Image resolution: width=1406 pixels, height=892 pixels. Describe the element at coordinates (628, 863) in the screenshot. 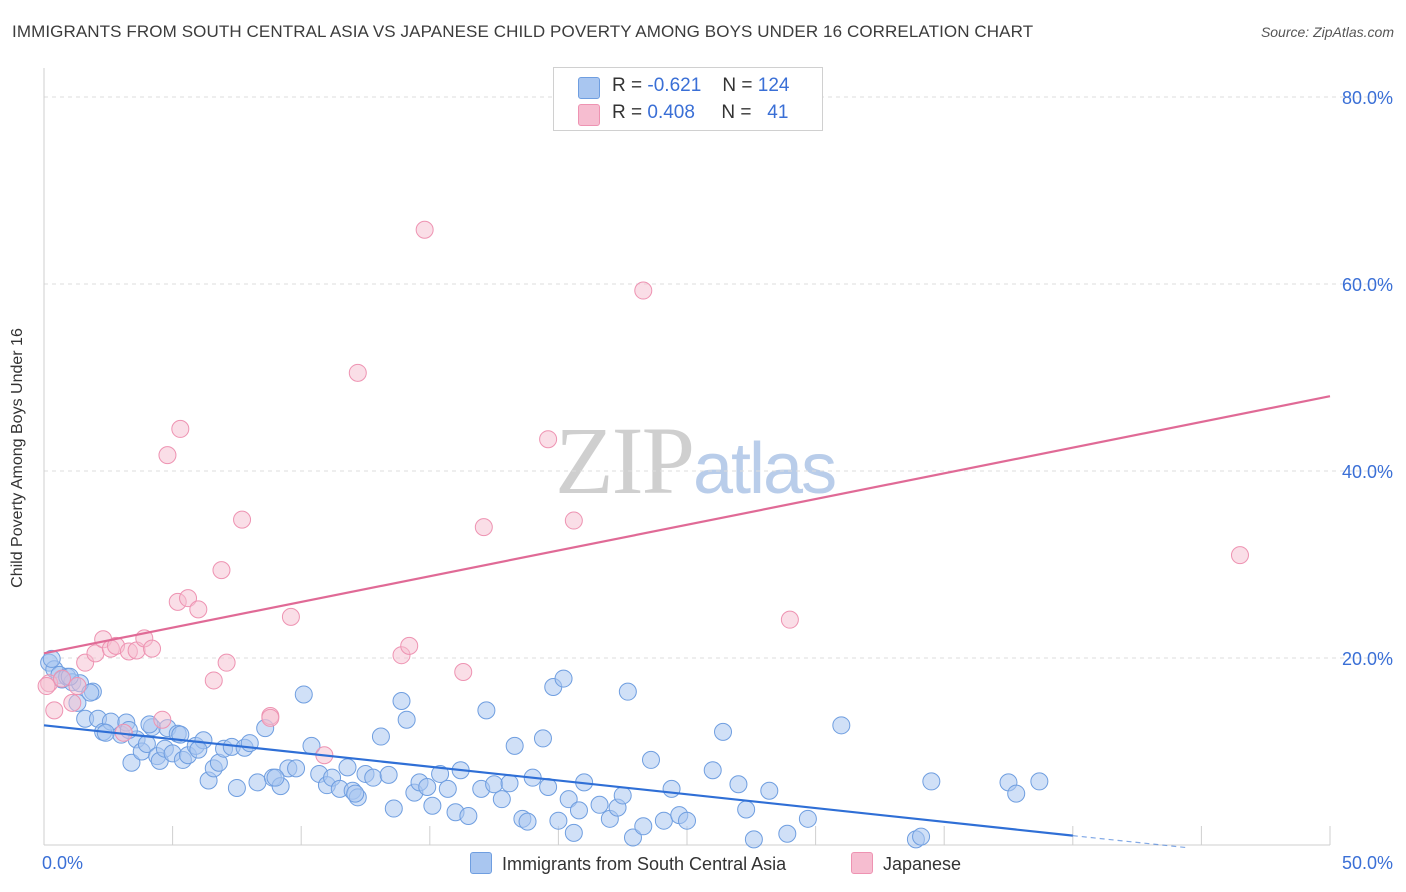

I see `bottom-legend-series1: Immigrants from South Central Asia` at that location.